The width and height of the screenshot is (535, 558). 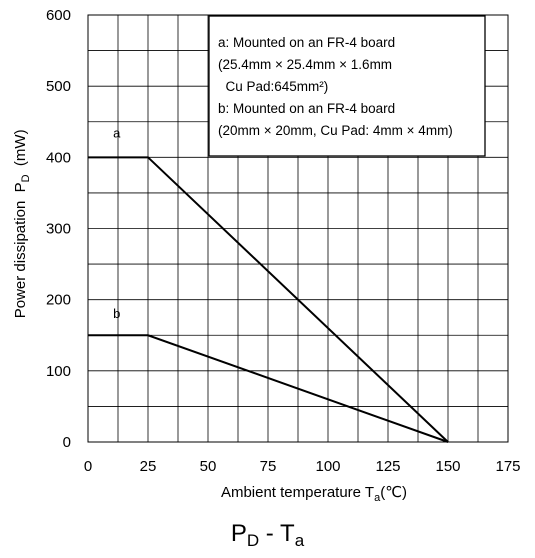 What do you see at coordinates (26, 178) in the screenshot?
I see `y-axis-label-sub: D` at bounding box center [26, 178].